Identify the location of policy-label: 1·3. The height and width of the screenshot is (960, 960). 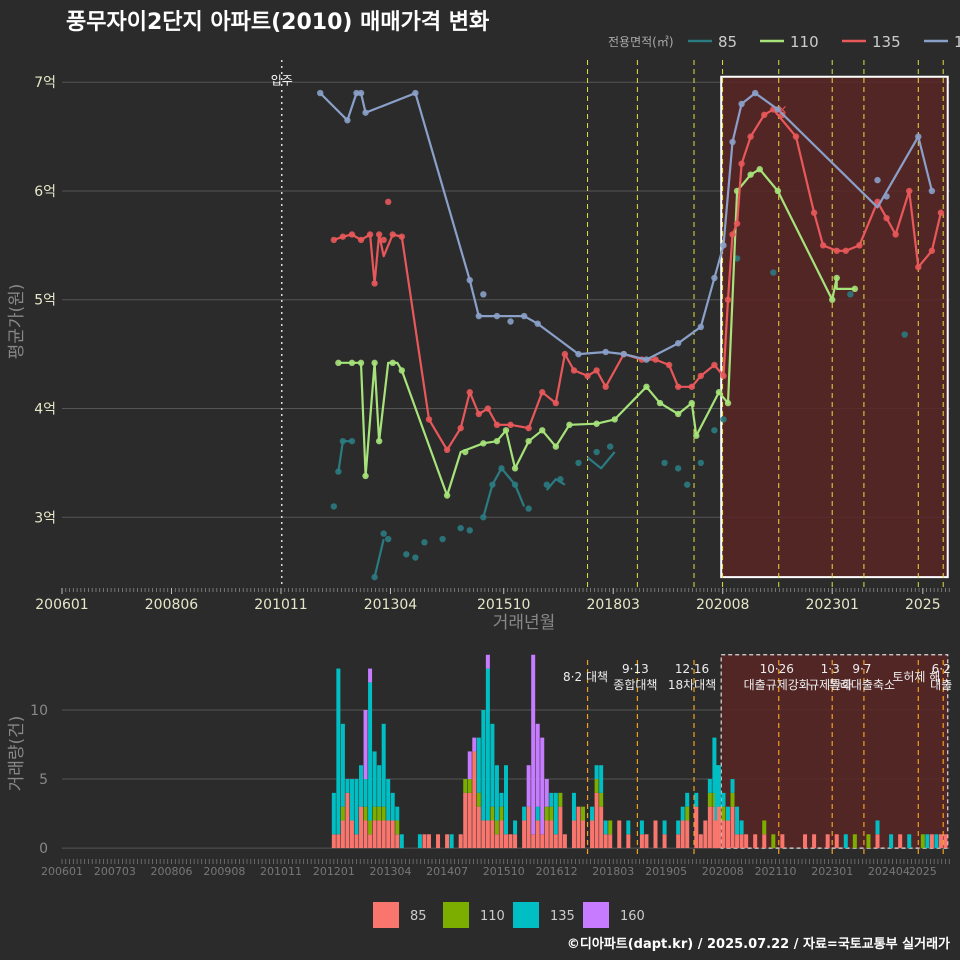
(830, 669).